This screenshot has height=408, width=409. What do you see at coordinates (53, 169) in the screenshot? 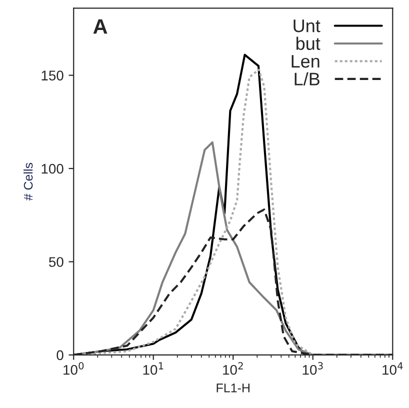
I see `y-tick-label: 100` at bounding box center [53, 169].